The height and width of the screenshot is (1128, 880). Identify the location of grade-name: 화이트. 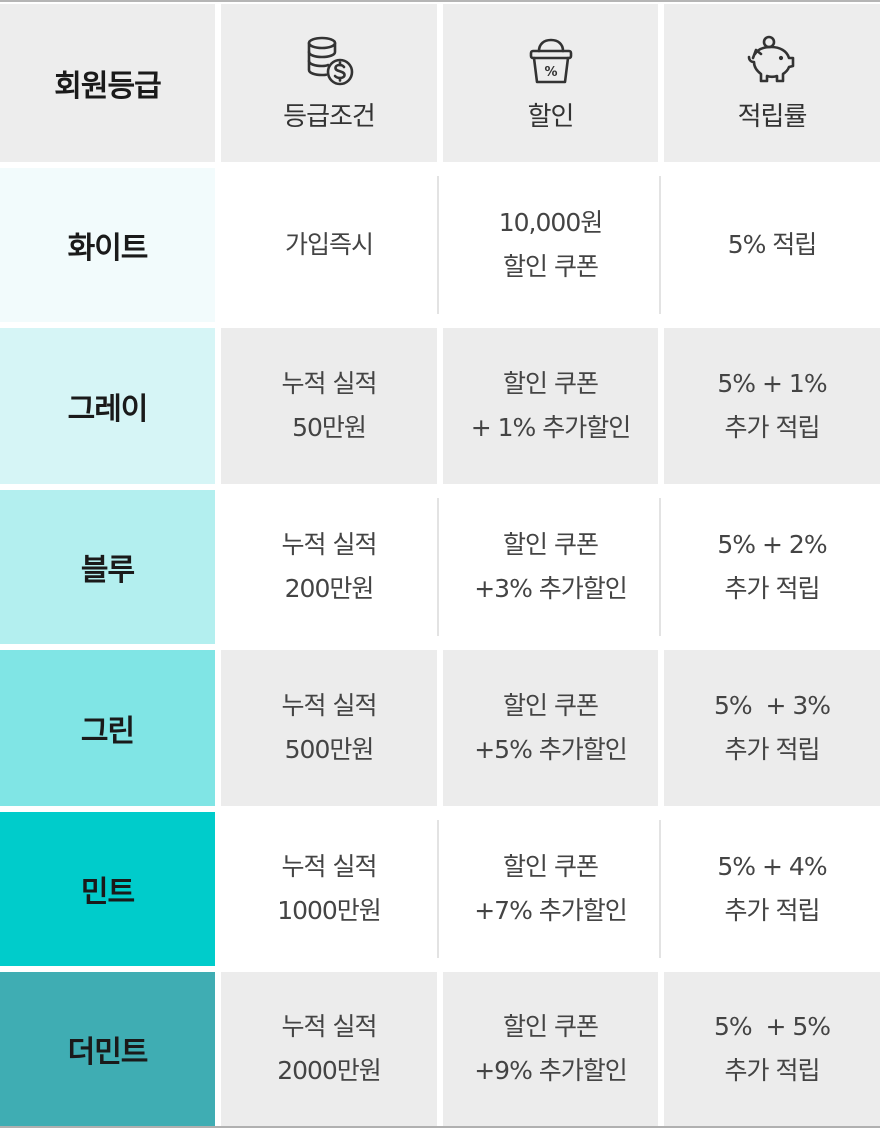
(108, 248).